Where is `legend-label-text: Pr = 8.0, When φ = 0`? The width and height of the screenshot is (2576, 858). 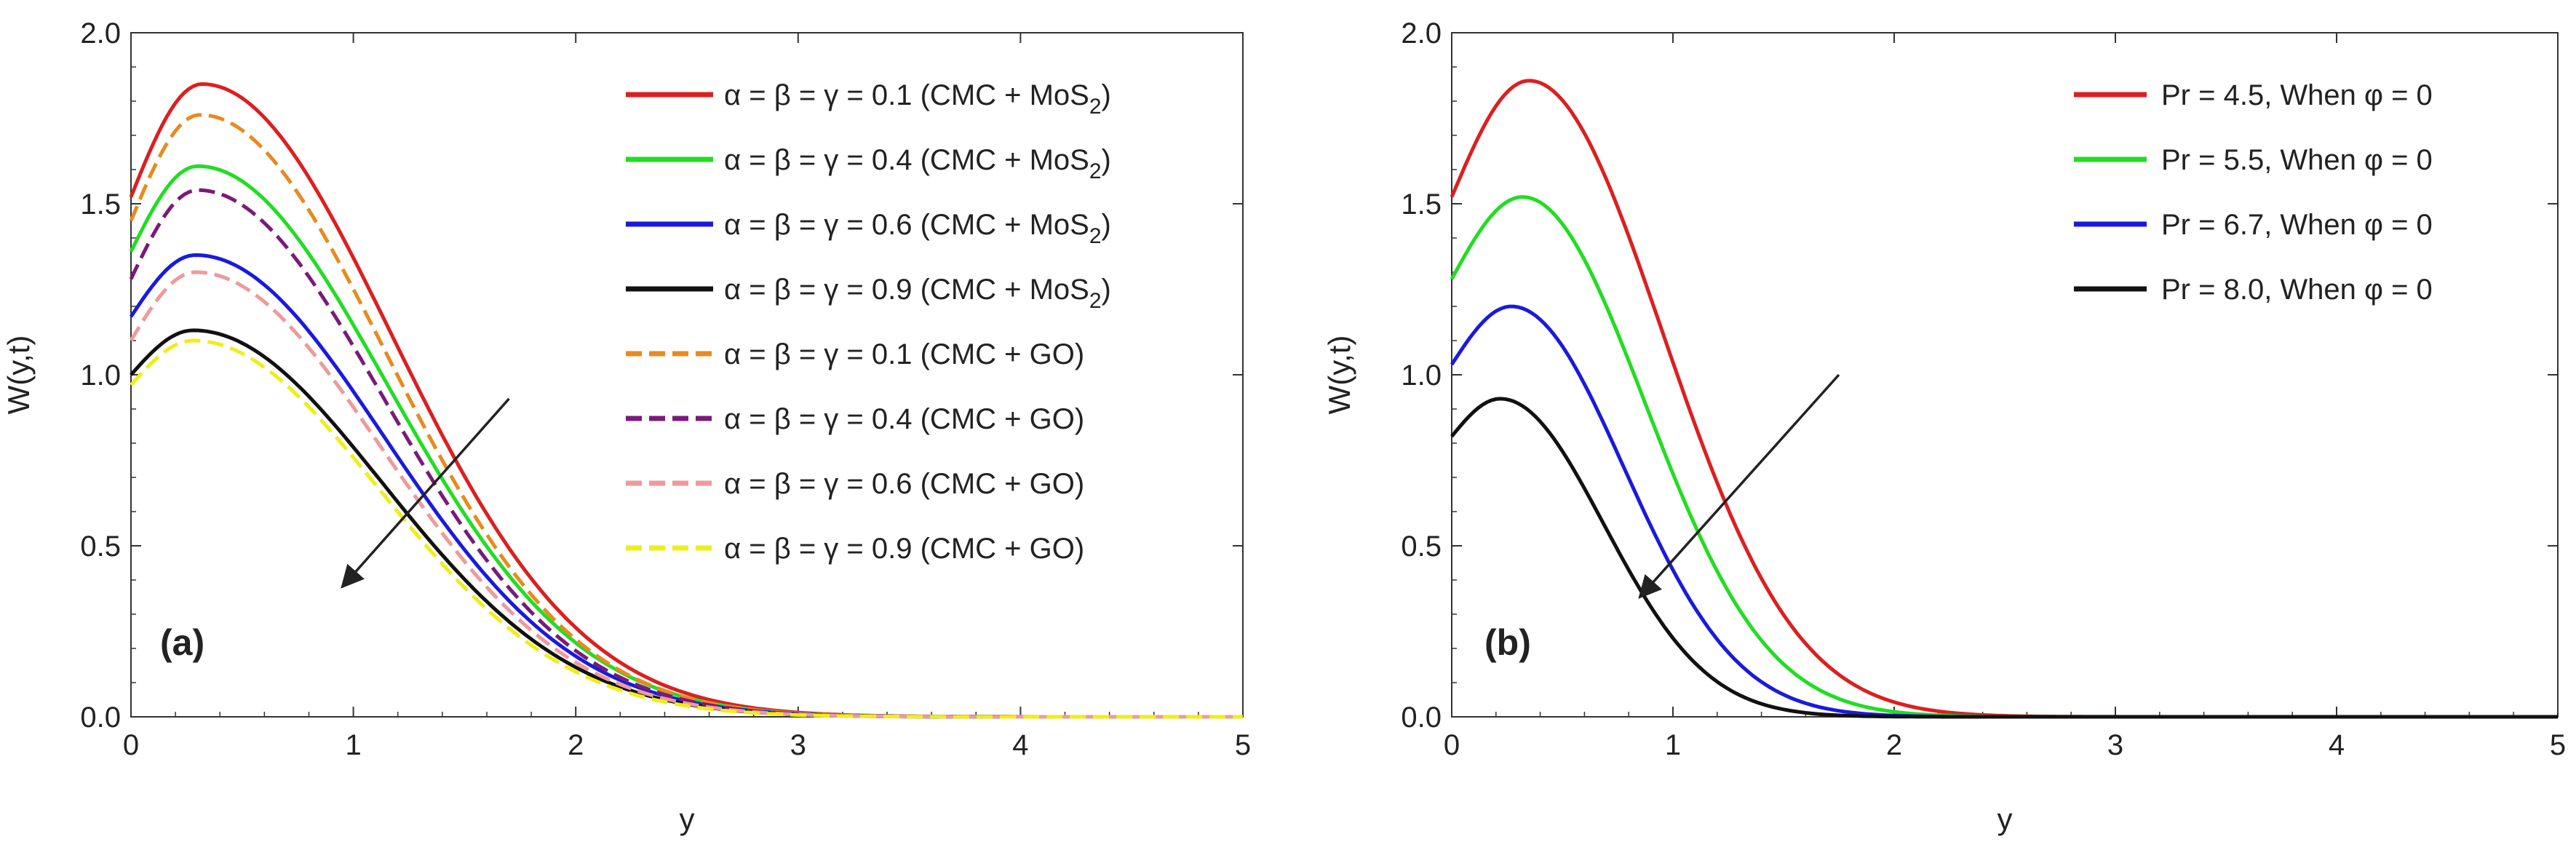 legend-label-text: Pr = 8.0, When φ = 0 is located at coordinates (2297, 290).